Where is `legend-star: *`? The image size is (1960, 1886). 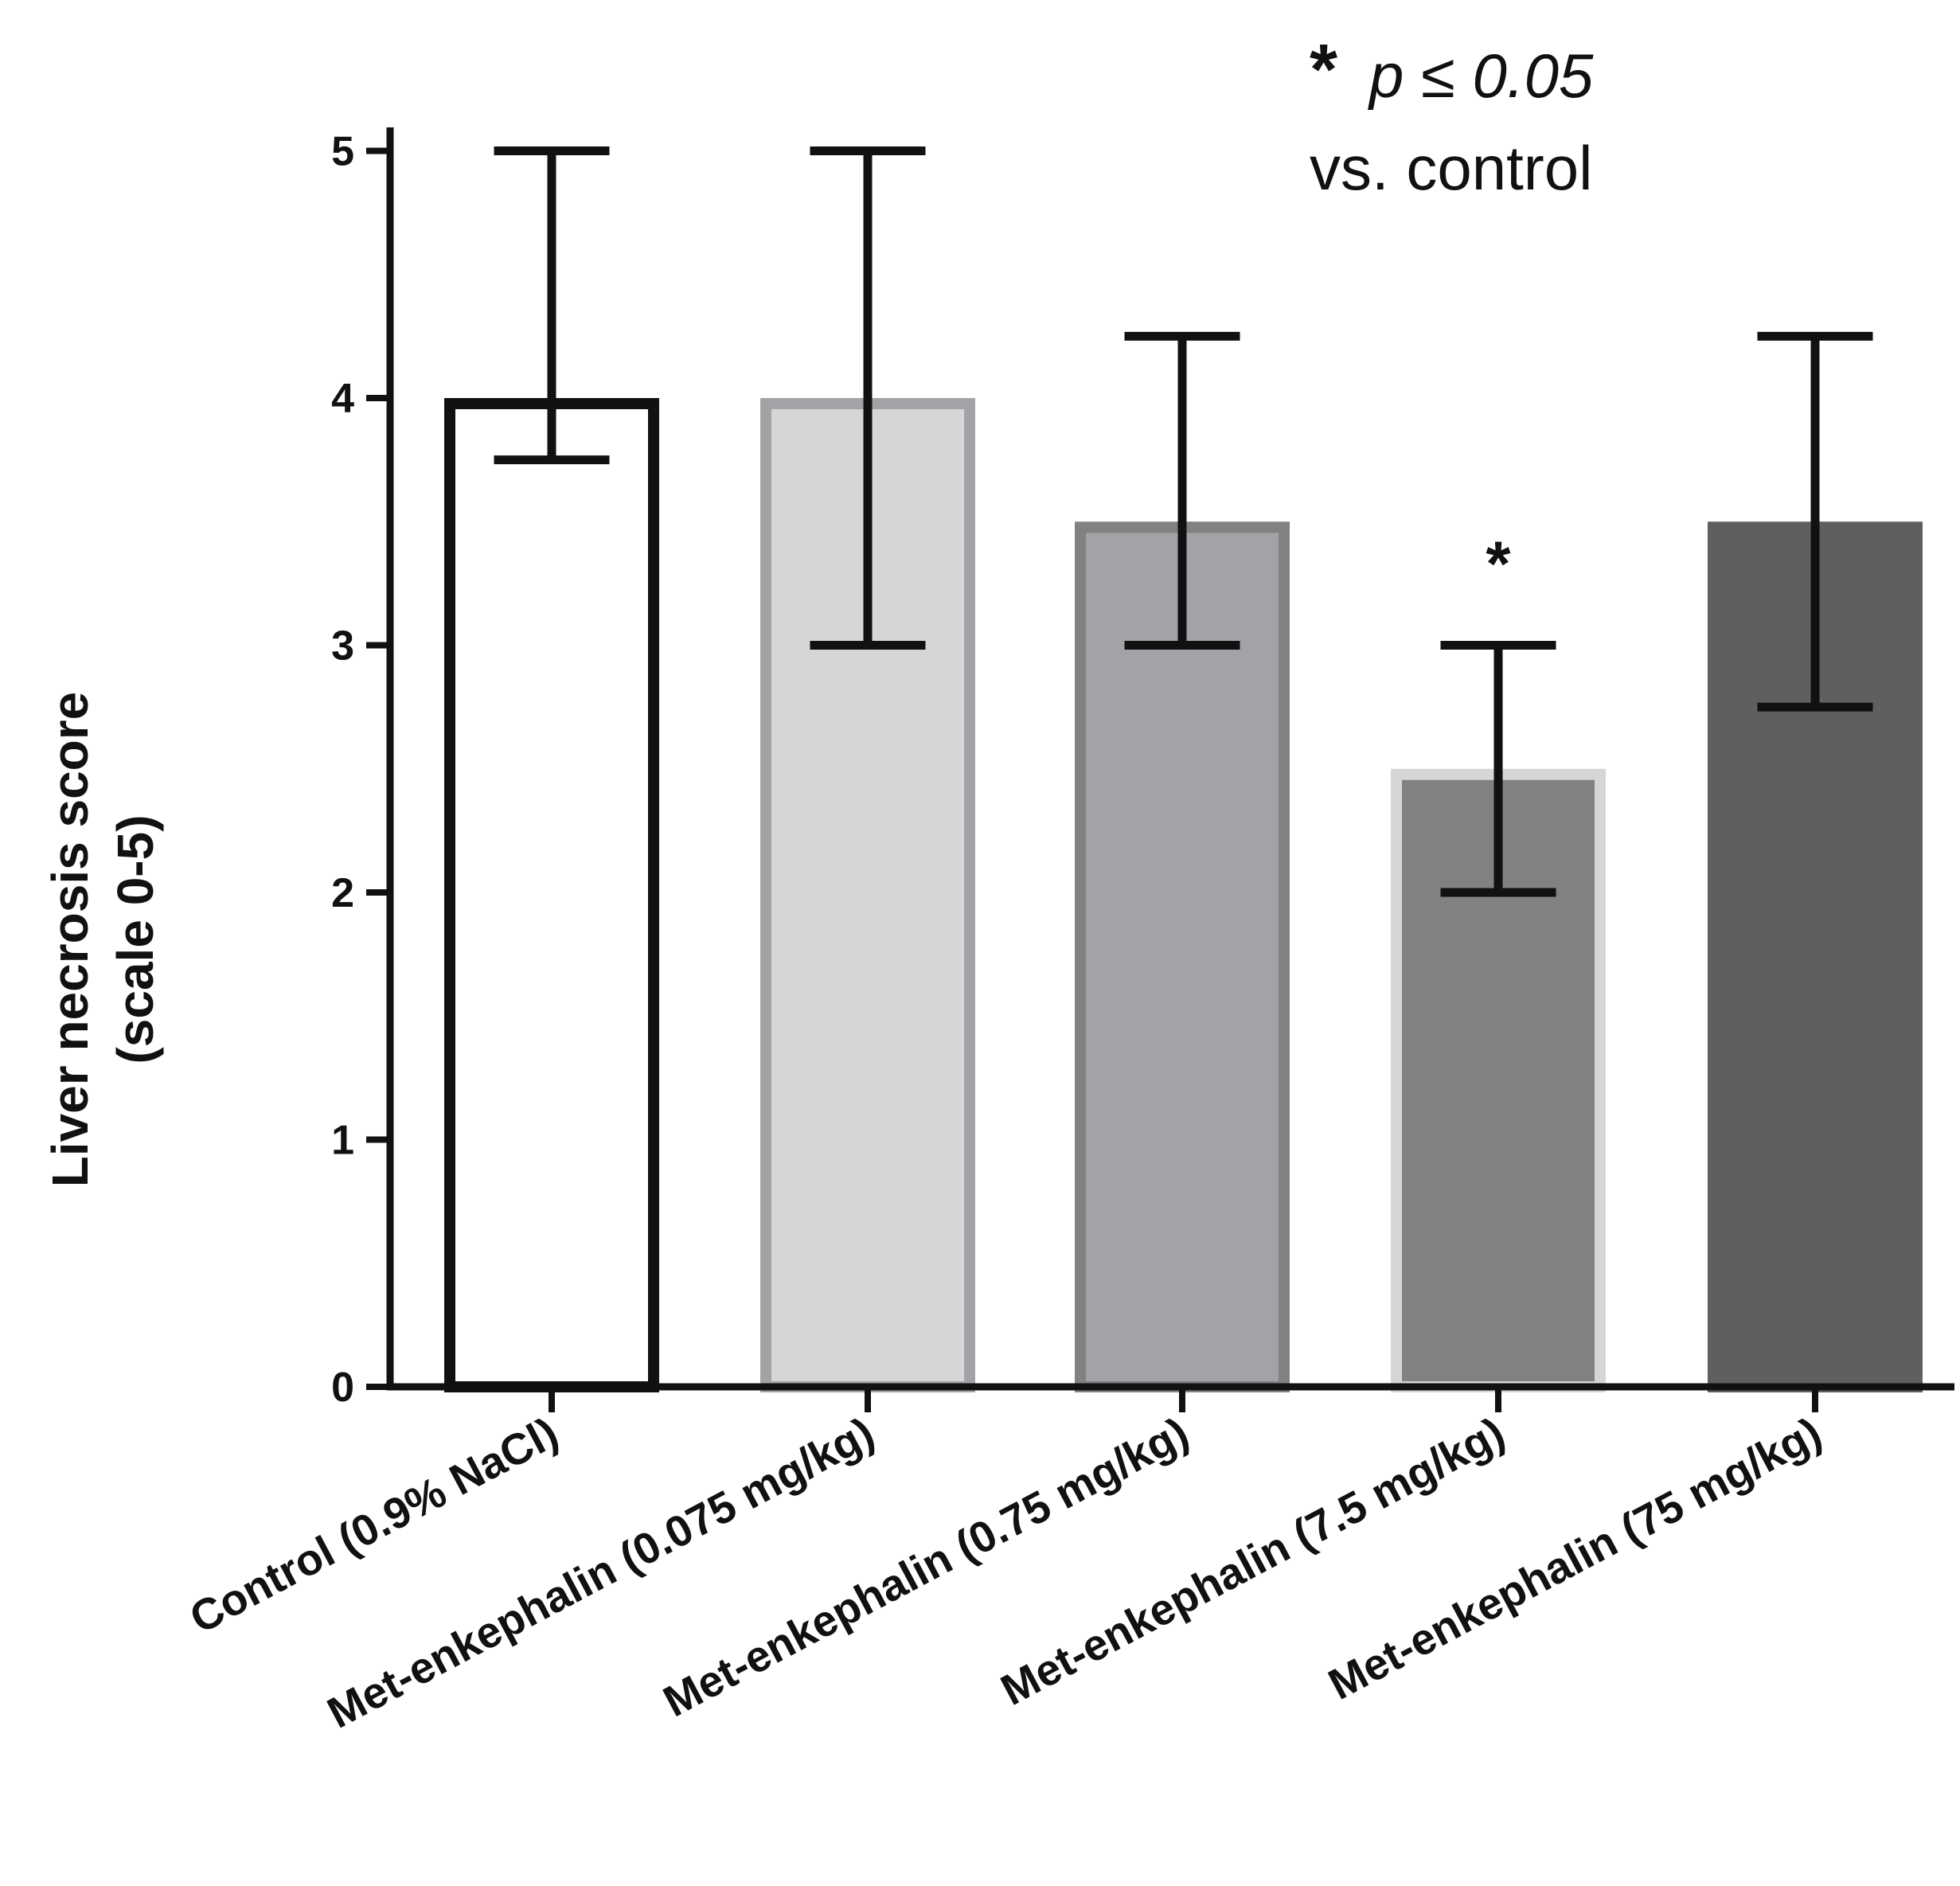
legend-star: * is located at coordinates (1324, 70).